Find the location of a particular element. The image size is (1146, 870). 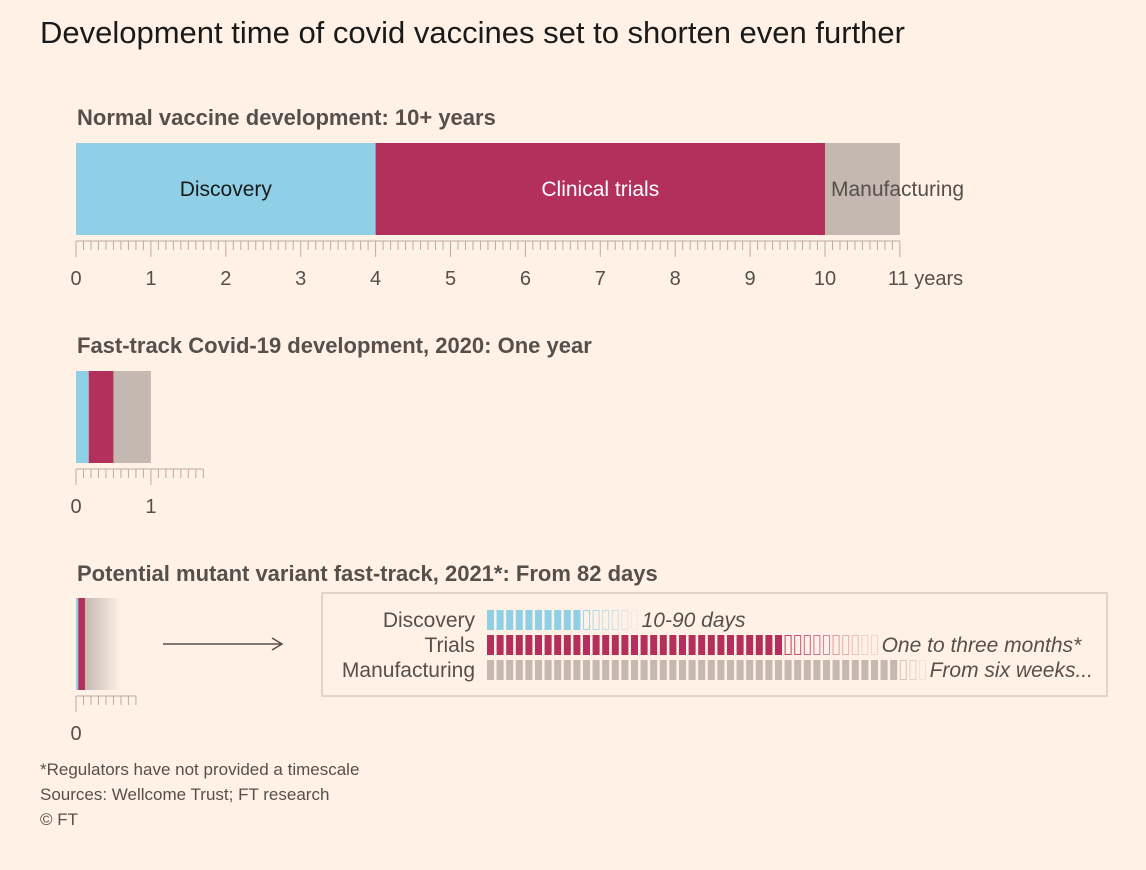

tick-label: 7 is located at coordinates (600, 279).